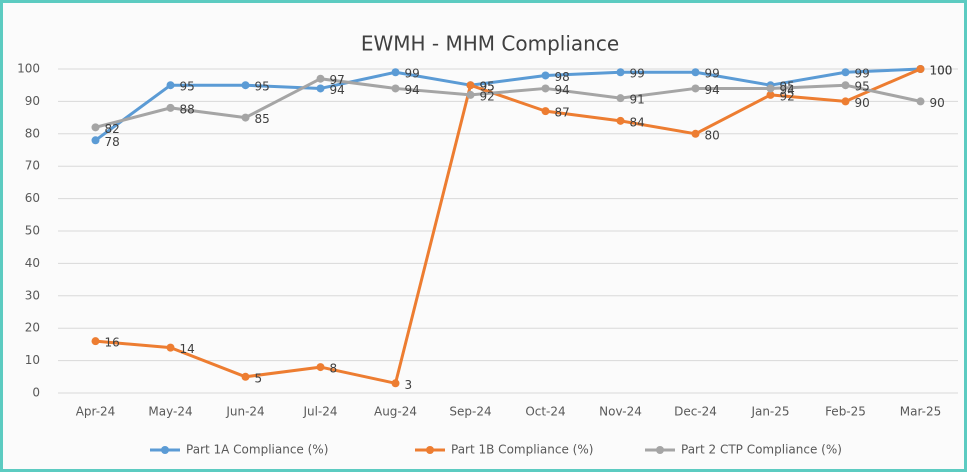 The image size is (967, 472). Describe the element at coordinates (32, 328) in the screenshot. I see `y-tick-label: 20` at that location.